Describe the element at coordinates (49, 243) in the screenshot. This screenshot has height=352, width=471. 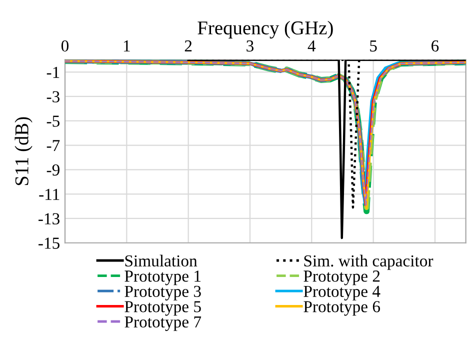
I see `y-tick-label: -15` at that location.